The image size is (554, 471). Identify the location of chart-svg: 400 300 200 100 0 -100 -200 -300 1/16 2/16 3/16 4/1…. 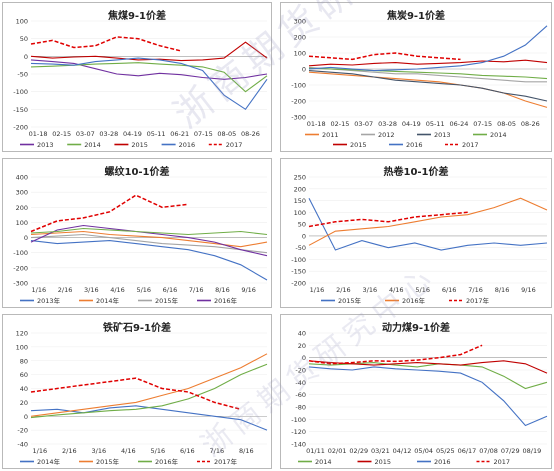
(140, 239).